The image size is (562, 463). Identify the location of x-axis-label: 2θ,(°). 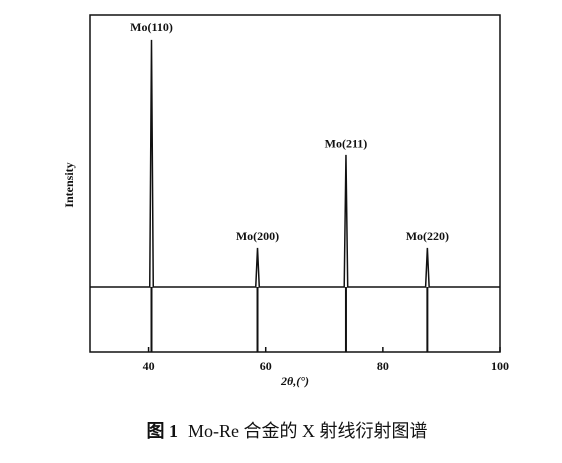
(294, 381).